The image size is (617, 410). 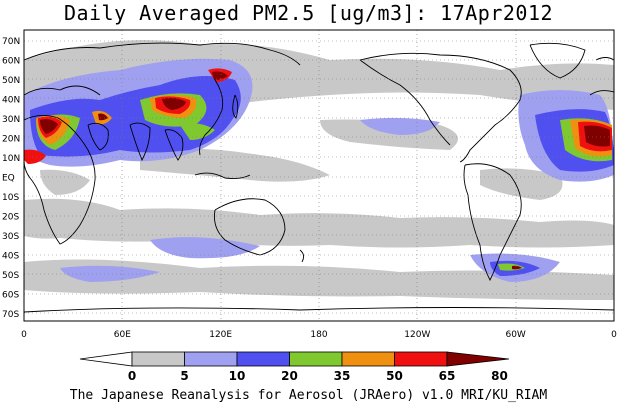 I want to click on latitude-label: 30S, so click(x=10, y=237).